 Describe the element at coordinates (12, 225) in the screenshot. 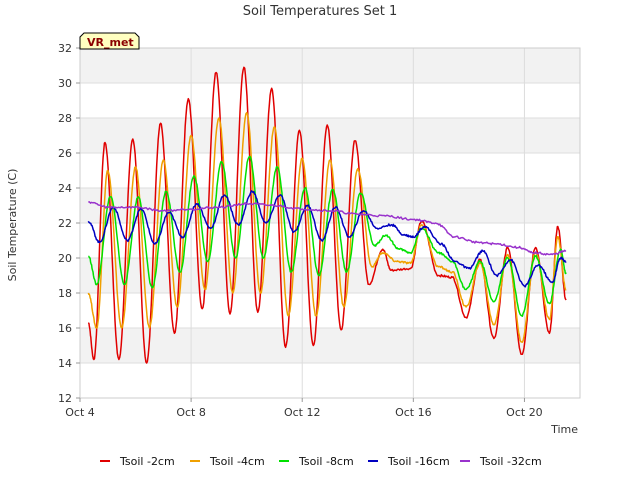

I see `y-axis-label: Soil Temperature (C)` at that location.